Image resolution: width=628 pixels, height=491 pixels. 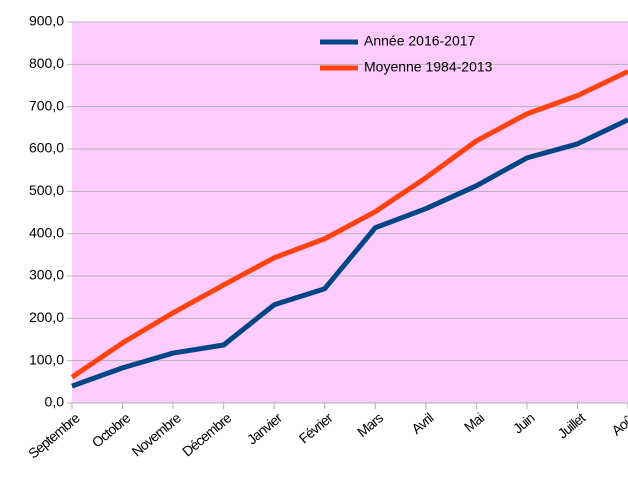 What do you see at coordinates (264, 428) in the screenshot?
I see `x-tick-label: Janvier` at bounding box center [264, 428].